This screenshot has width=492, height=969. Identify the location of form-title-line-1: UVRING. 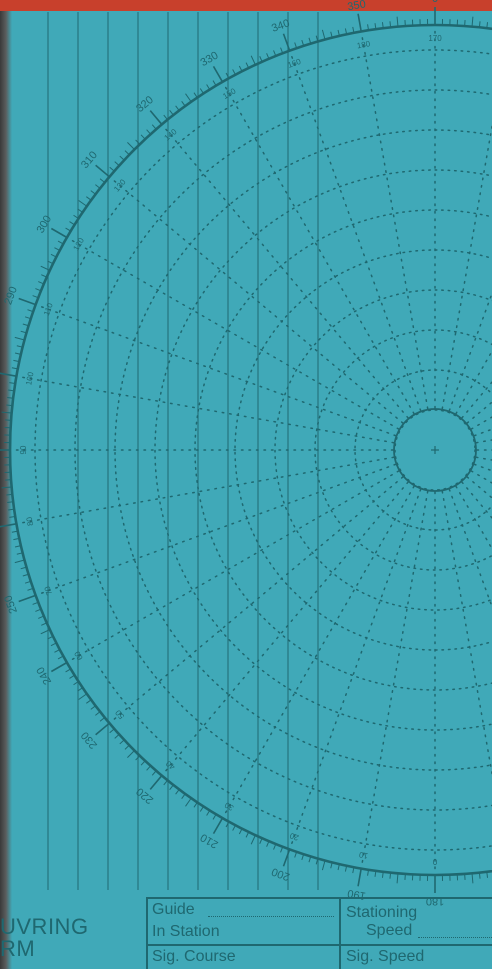
(44, 926).